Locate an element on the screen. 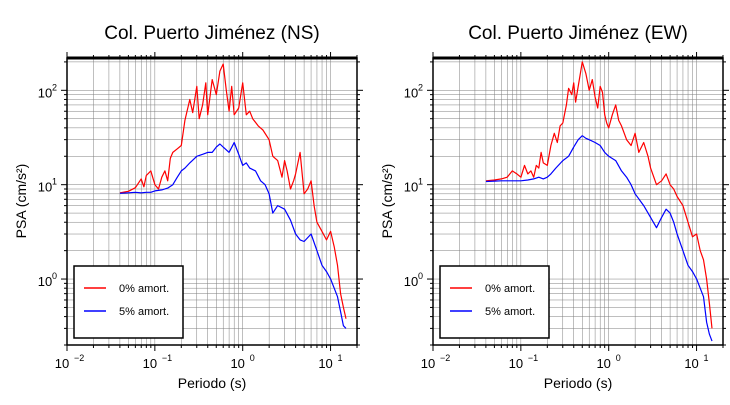  chart-title: Col. Puerto Jiménez (NS) is located at coordinates (211, 33).